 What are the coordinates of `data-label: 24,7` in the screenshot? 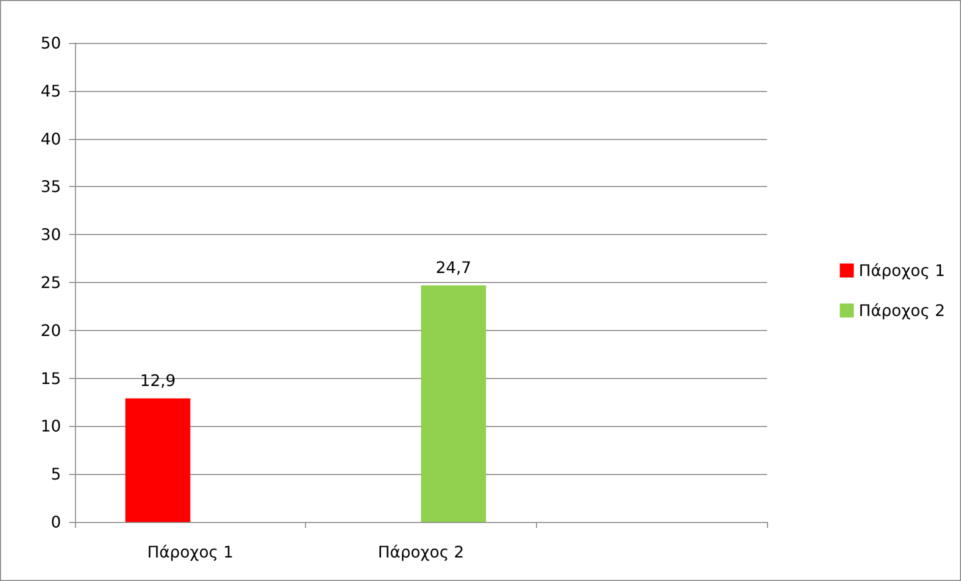 It's located at (454, 267).